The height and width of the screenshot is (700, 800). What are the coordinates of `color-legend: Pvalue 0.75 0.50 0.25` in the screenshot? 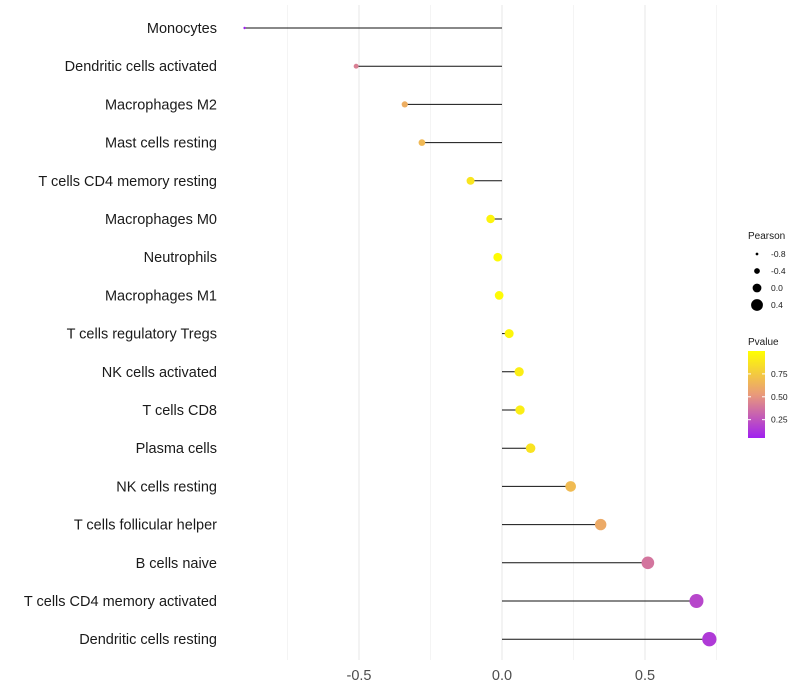 It's located at (768, 387).